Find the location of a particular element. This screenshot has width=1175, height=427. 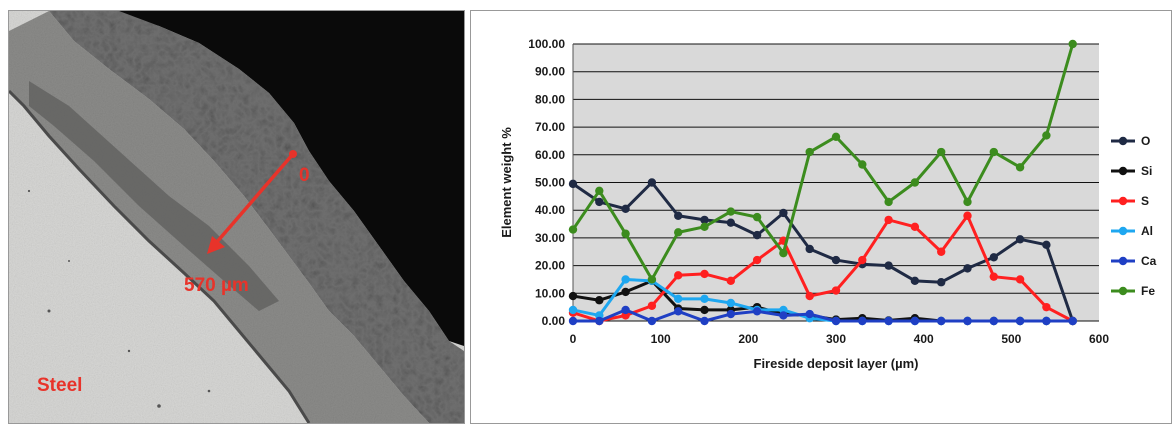

legend-item-ca: Ca is located at coordinates (1134, 261).